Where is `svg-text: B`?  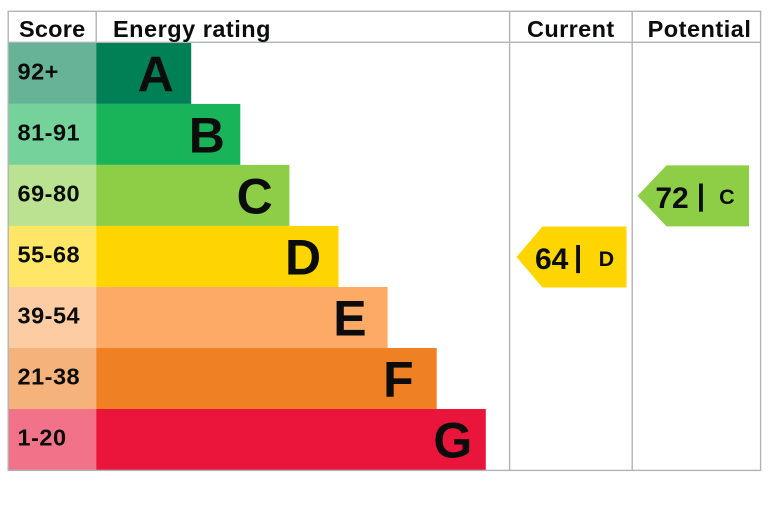 svg-text: B is located at coordinates (207, 136).